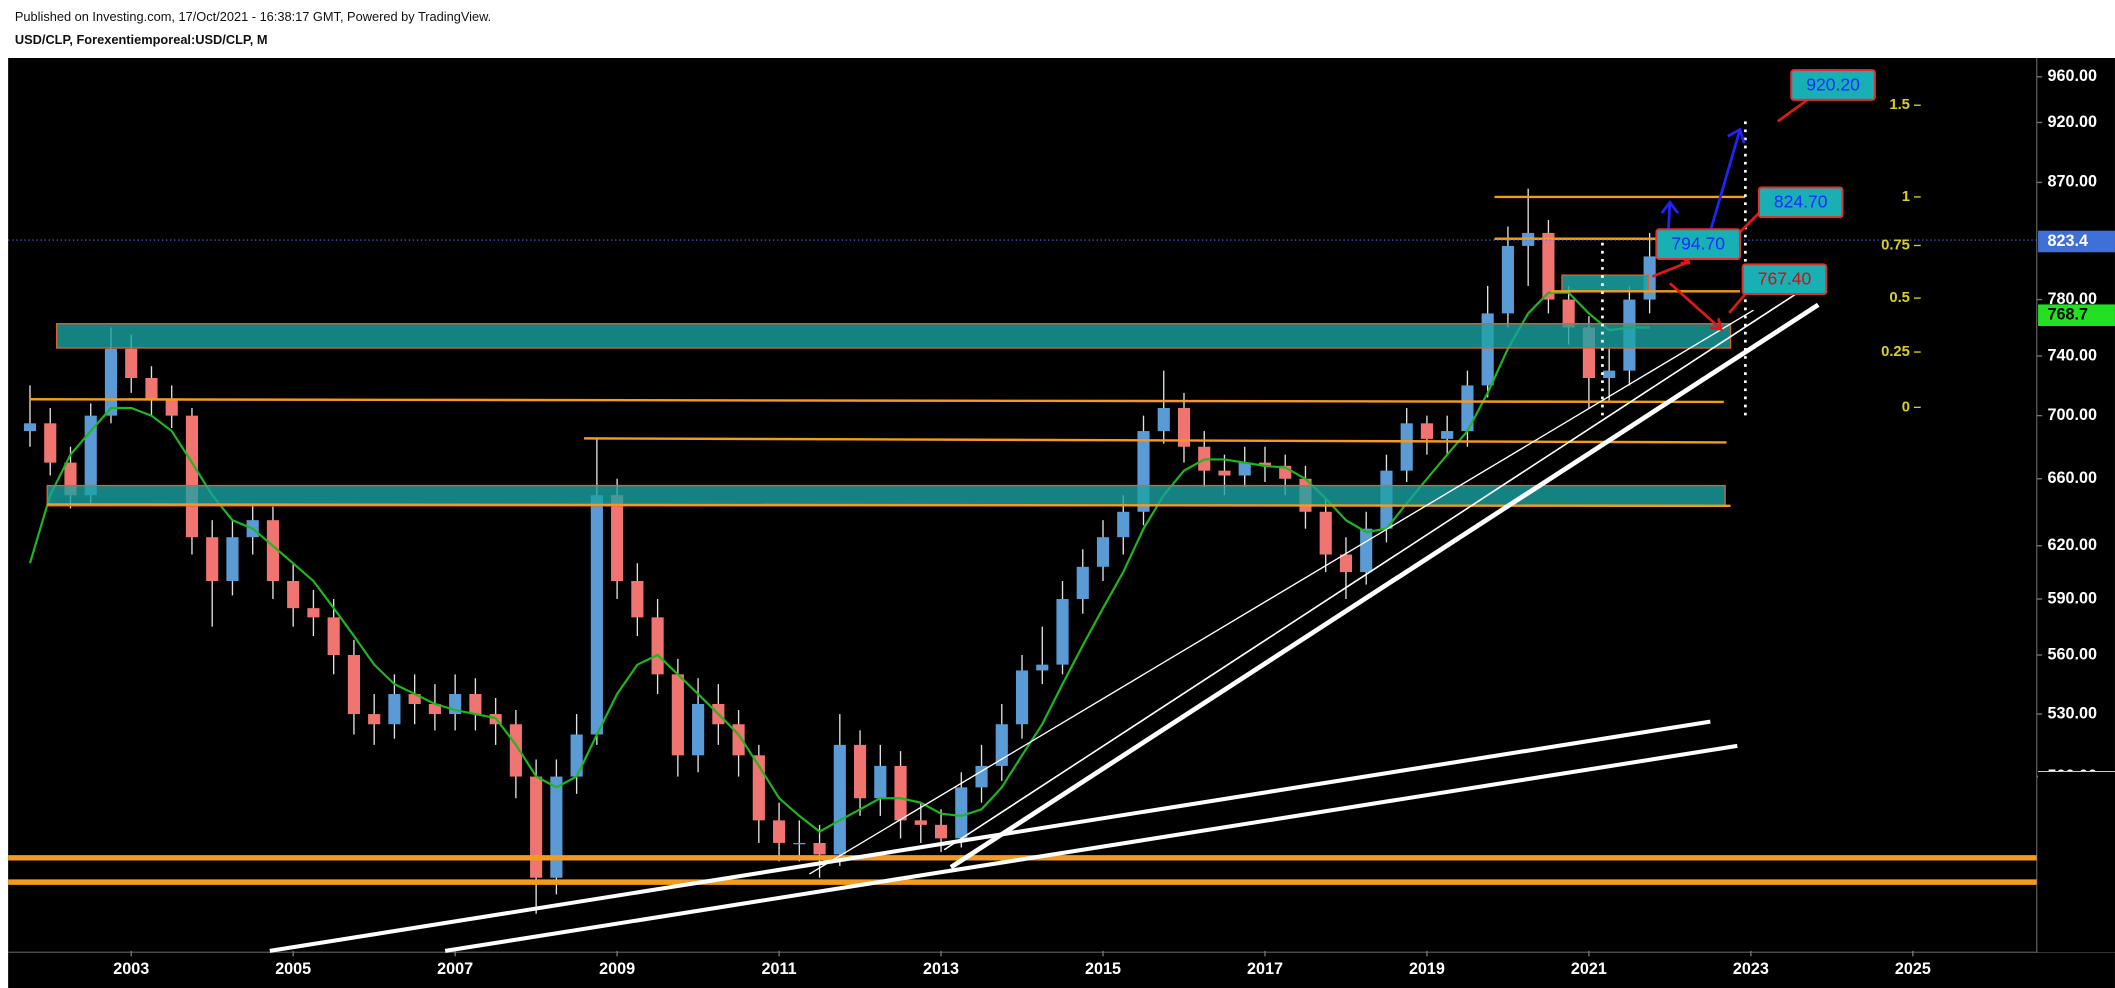 The image size is (2115, 988). I want to click on x-tick-label: 2013, so click(941, 969).